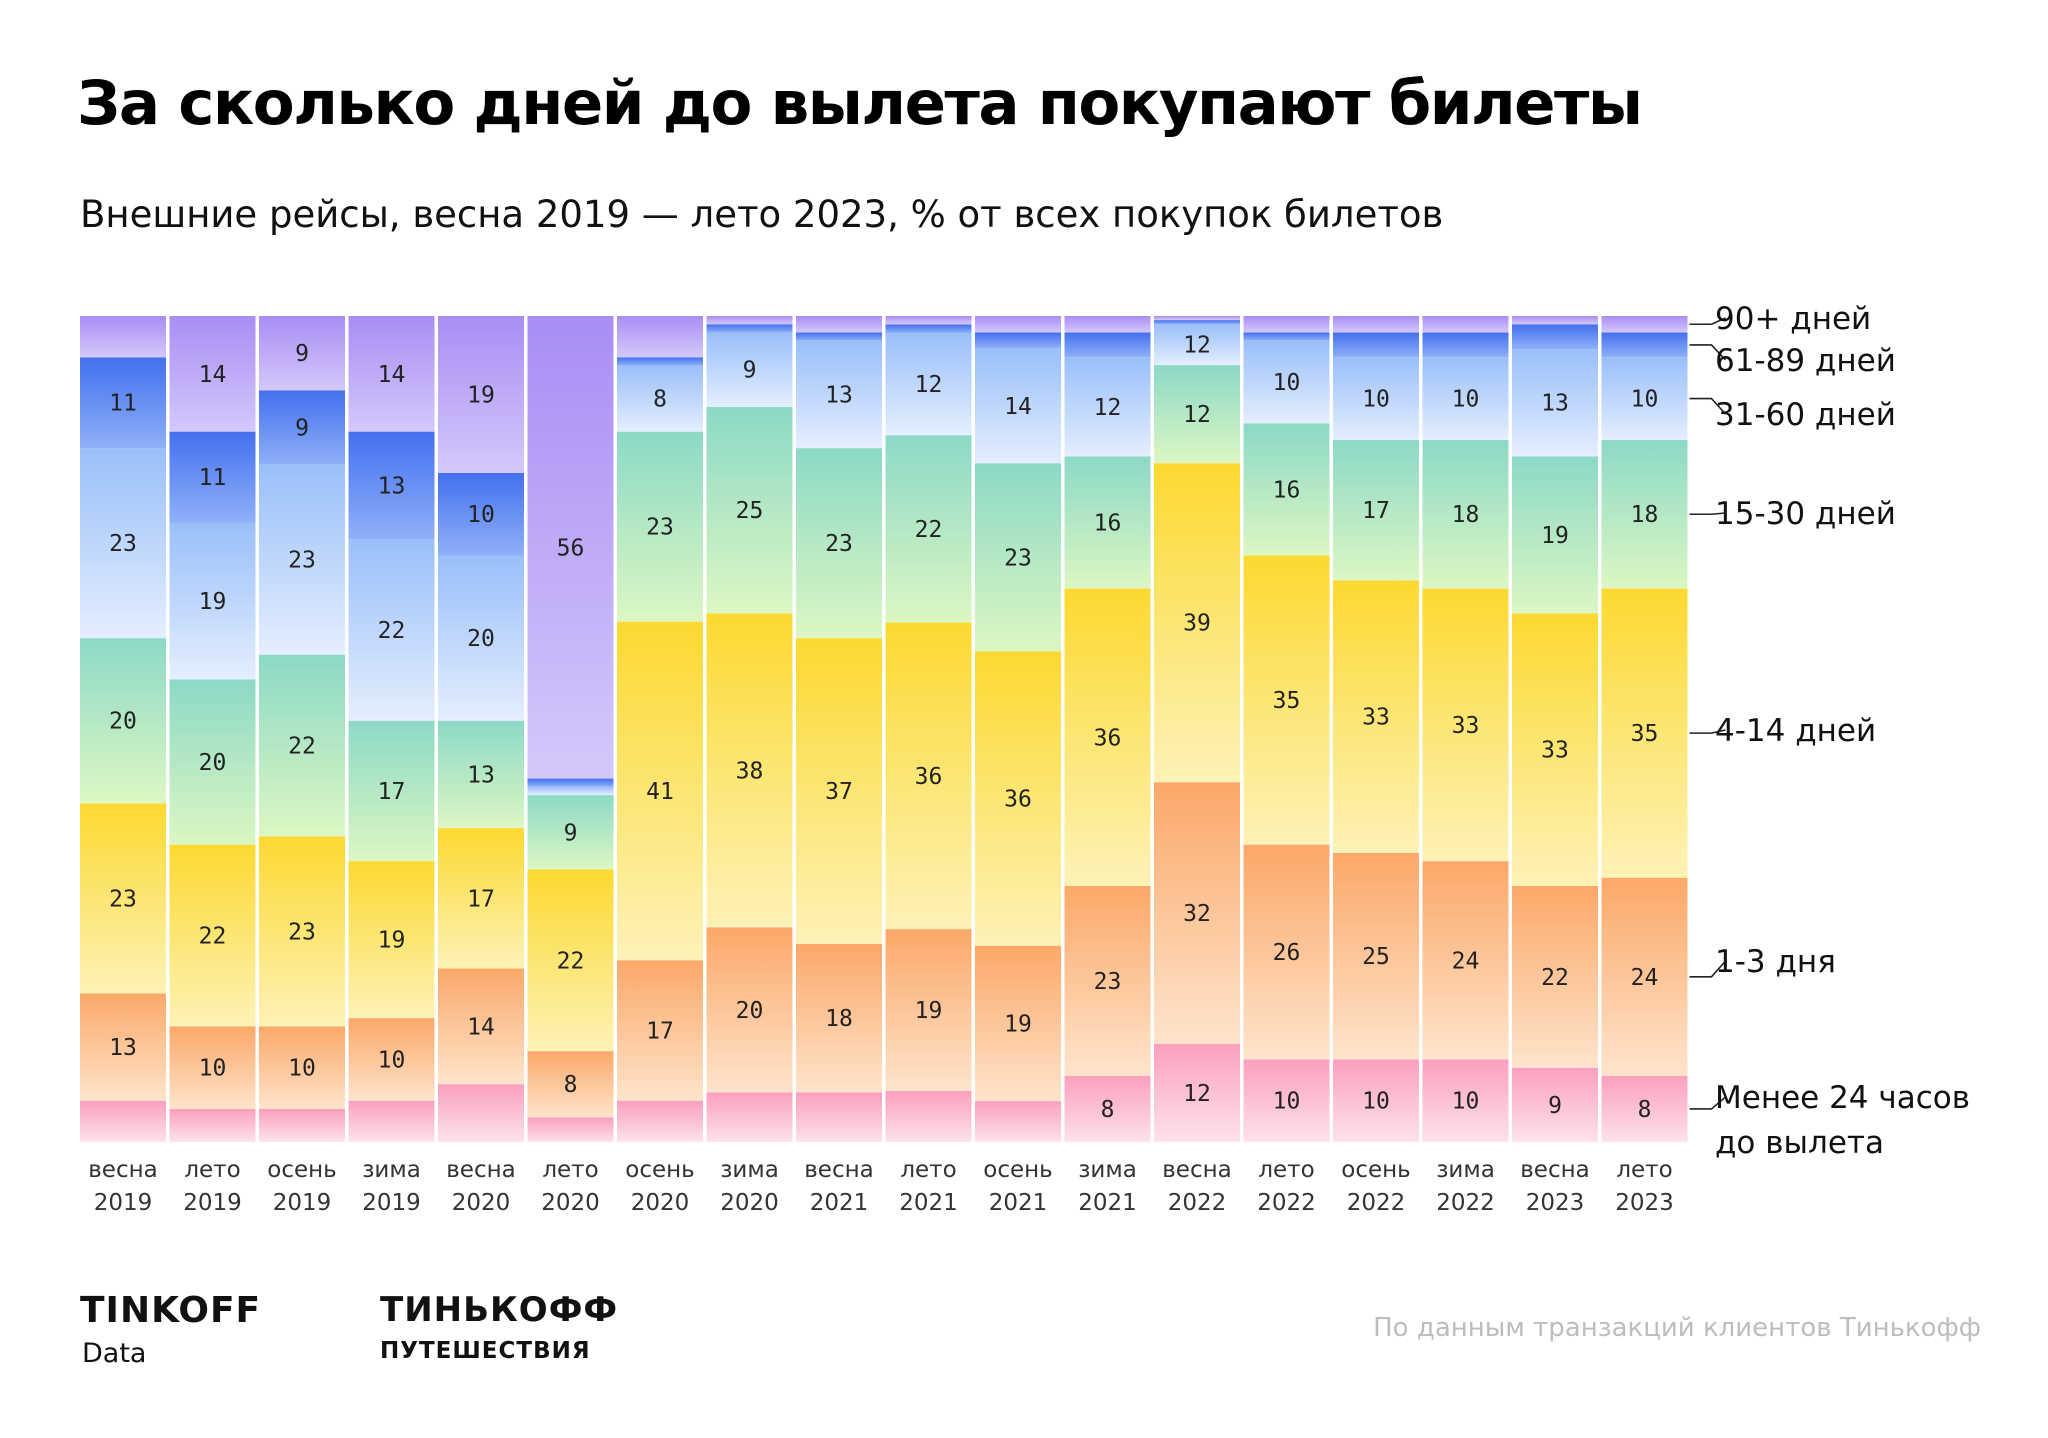 Image resolution: width=2048 pixels, height=1438 pixels. Describe the element at coordinates (1645, 515) in the screenshot. I see `data-label: 18` at that location.